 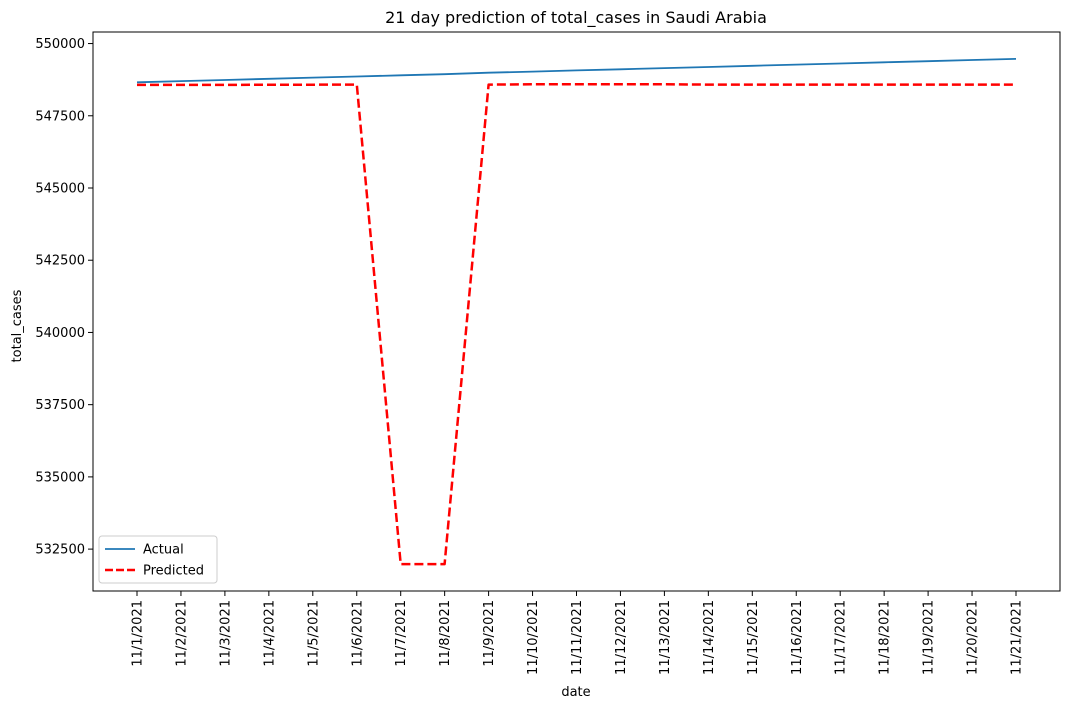 I want to click on x-tick-label: 11/3/2021, so click(x=225, y=633).